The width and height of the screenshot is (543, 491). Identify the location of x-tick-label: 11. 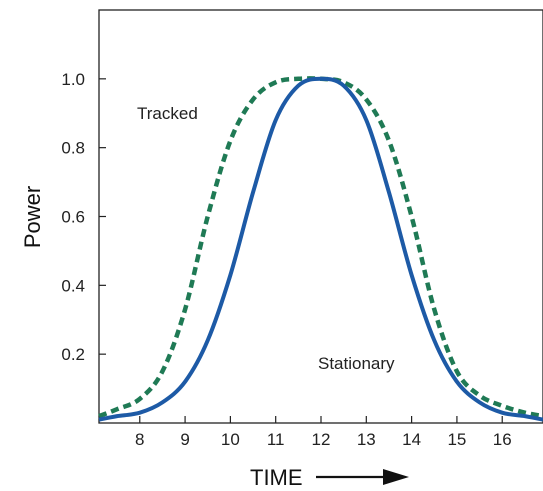
(276, 439).